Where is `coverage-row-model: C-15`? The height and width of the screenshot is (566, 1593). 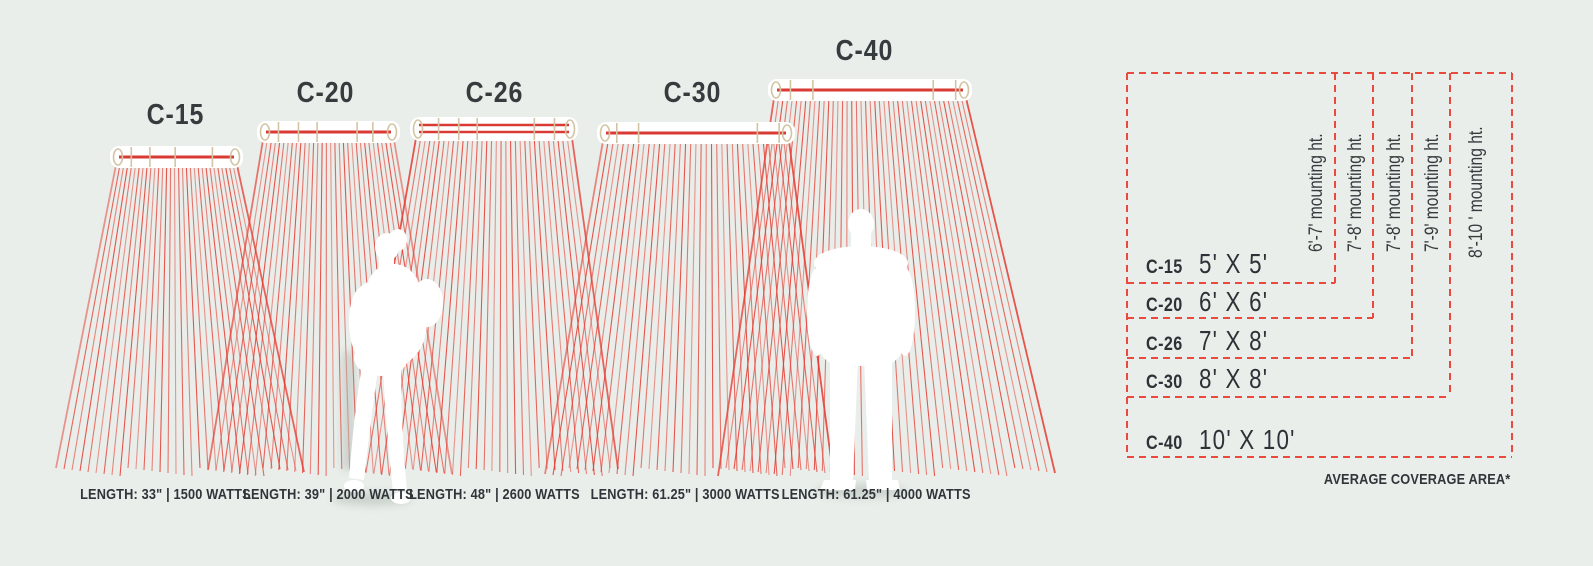
coverage-row-model: C-15 is located at coordinates (1164, 267).